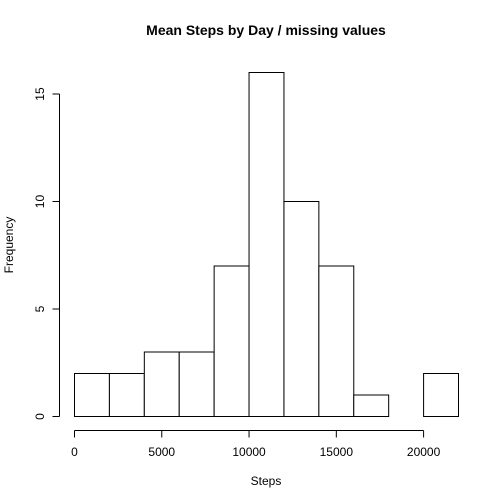  What do you see at coordinates (40, 202) in the screenshot?
I see `y-tick-label: 10` at bounding box center [40, 202].